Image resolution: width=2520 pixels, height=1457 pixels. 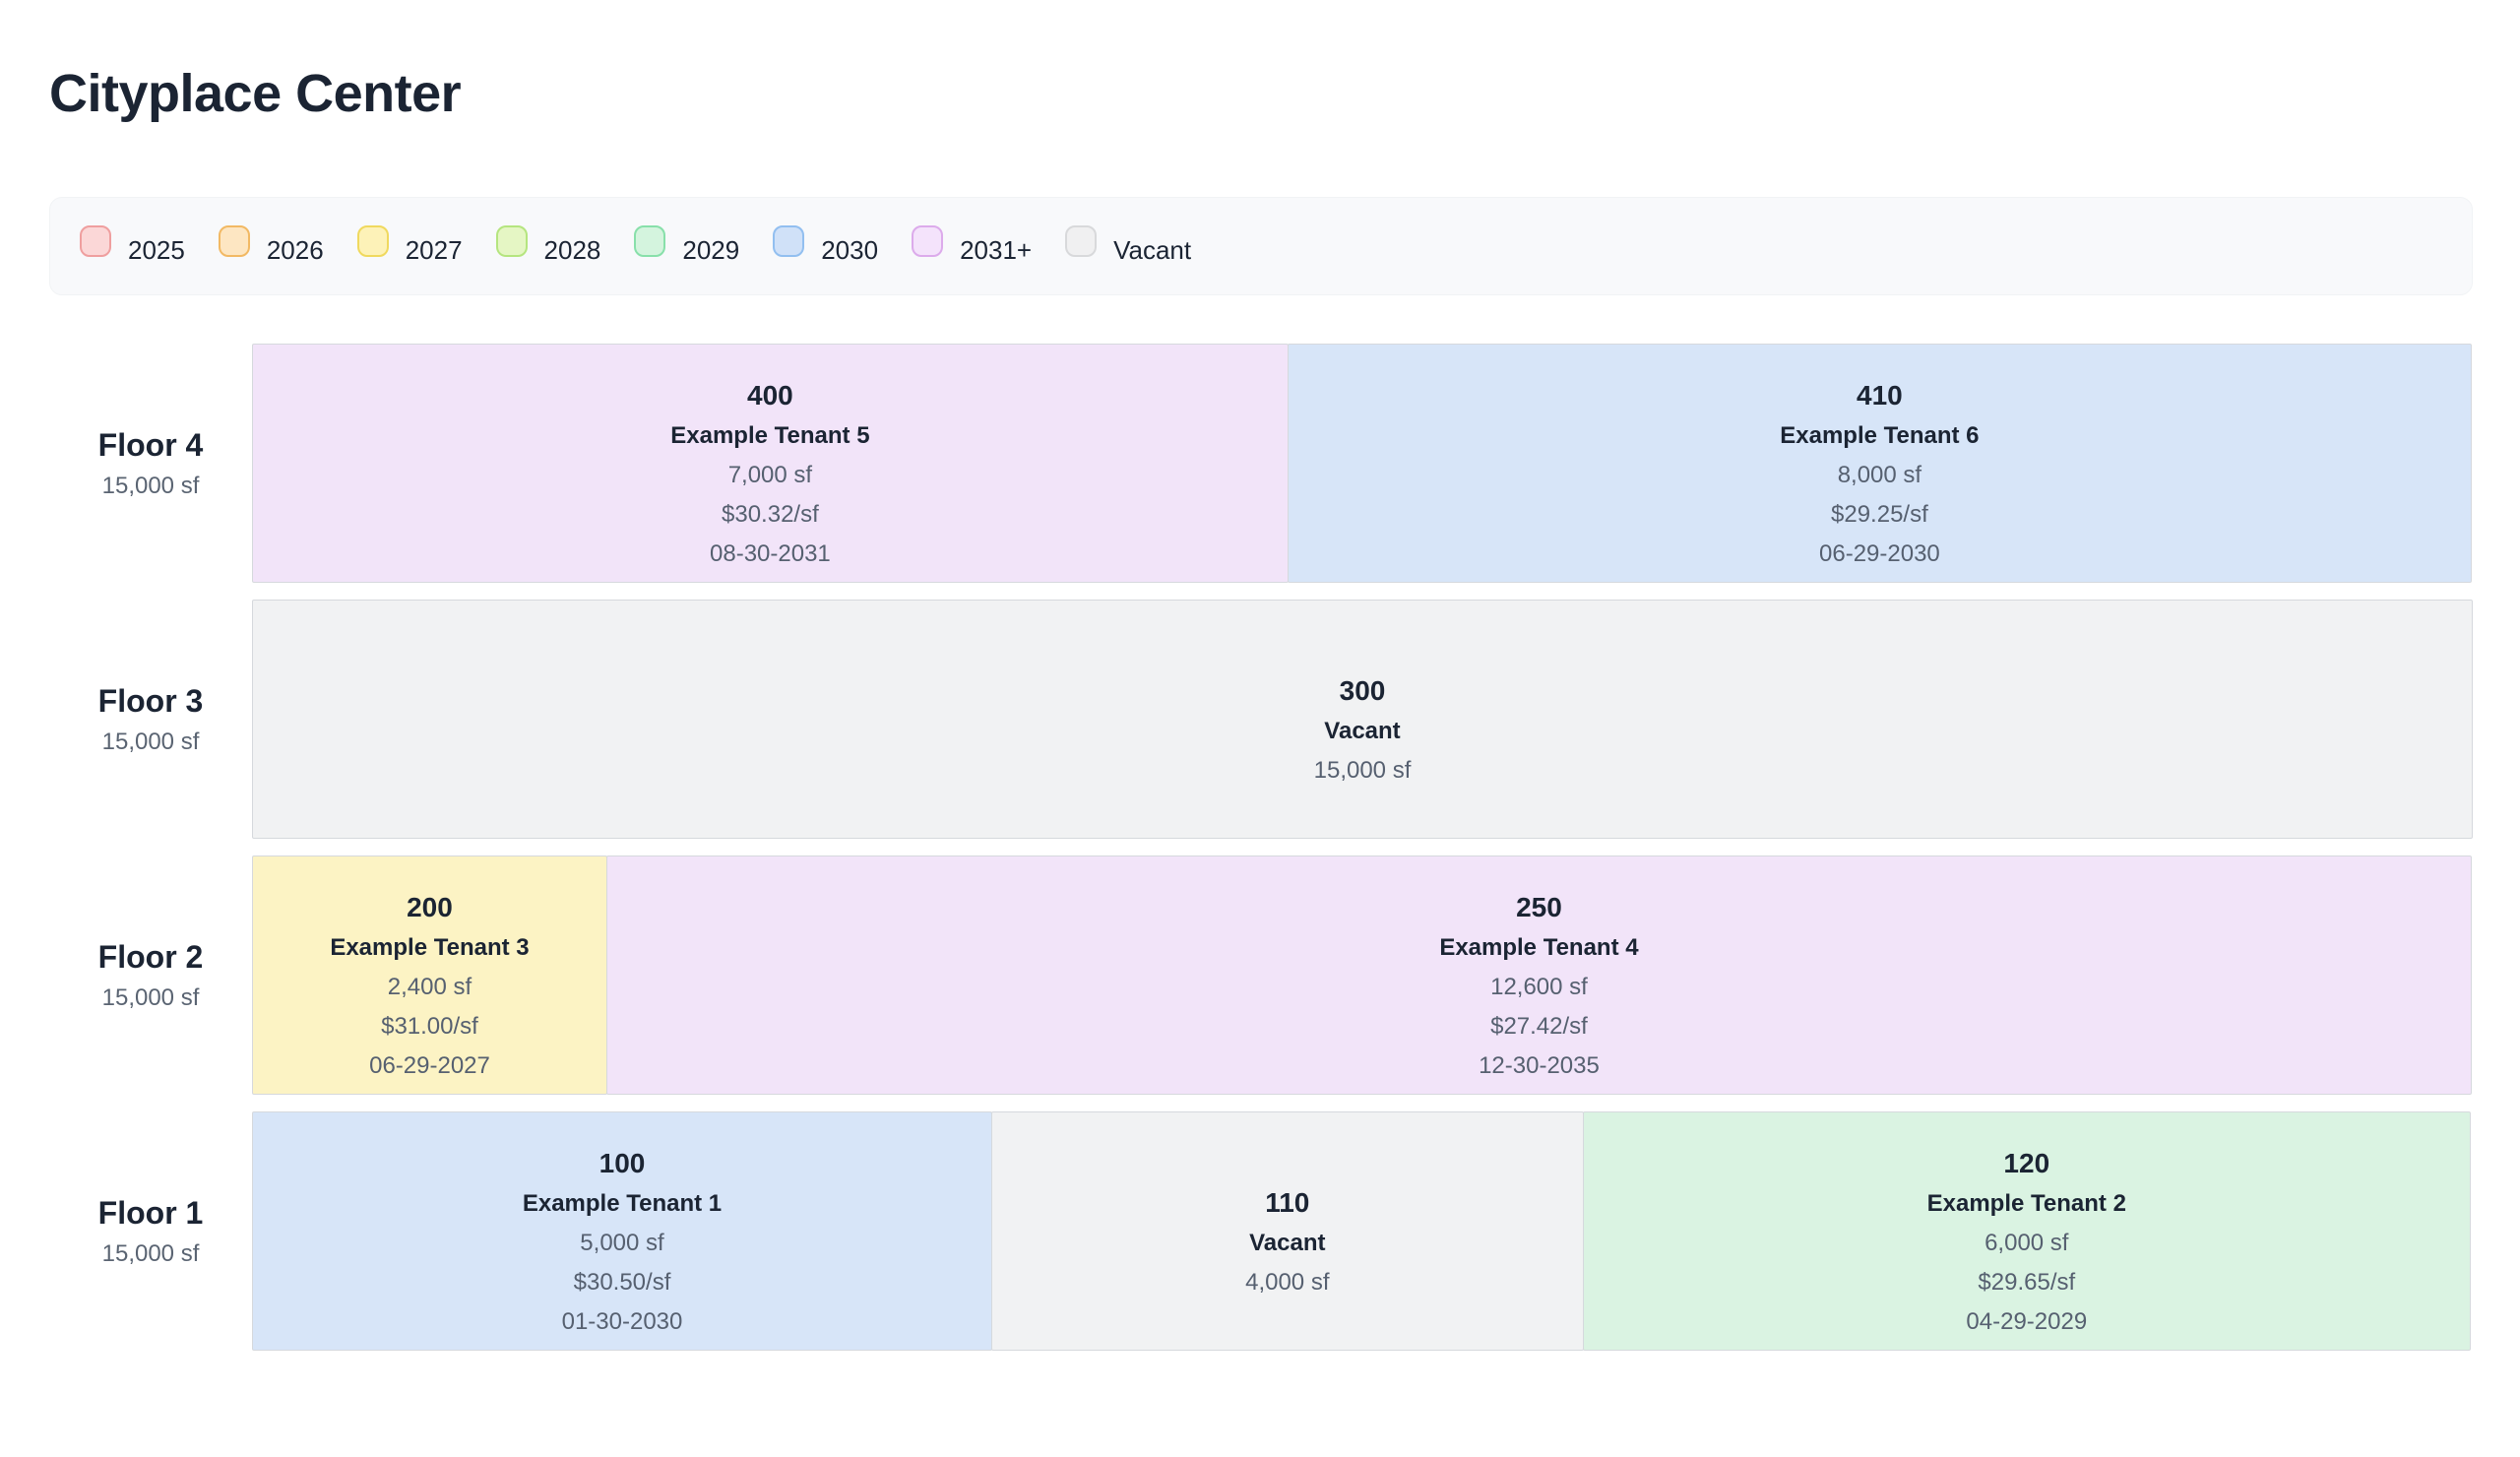 I want to click on legend-swatch-2025, so click(x=95, y=241).